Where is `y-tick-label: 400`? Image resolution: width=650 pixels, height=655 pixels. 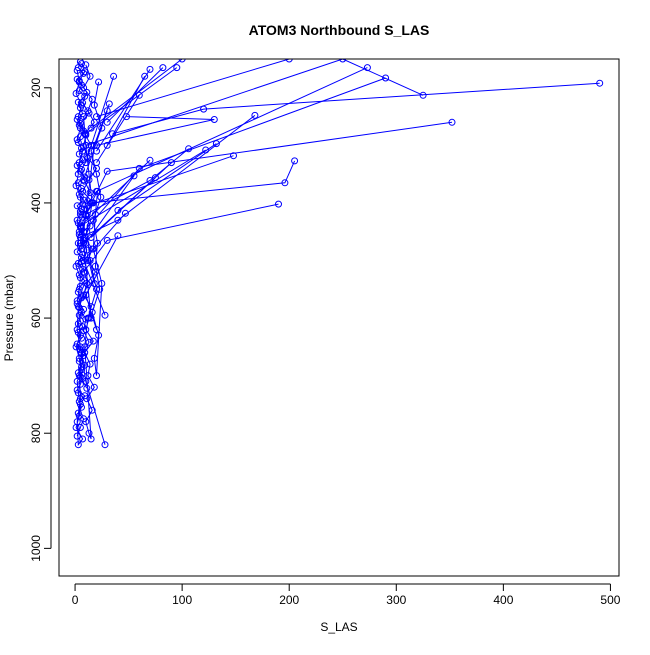
y-tick-label: 400 is located at coordinates (36, 203).